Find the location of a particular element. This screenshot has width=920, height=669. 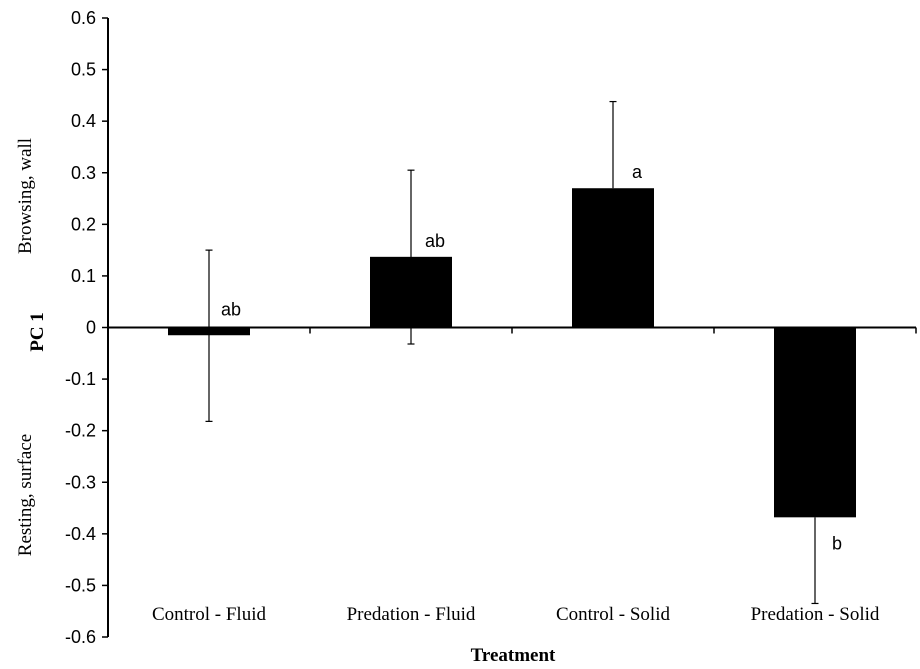

y-tick-label: -0.6 is located at coordinates (80, 637).